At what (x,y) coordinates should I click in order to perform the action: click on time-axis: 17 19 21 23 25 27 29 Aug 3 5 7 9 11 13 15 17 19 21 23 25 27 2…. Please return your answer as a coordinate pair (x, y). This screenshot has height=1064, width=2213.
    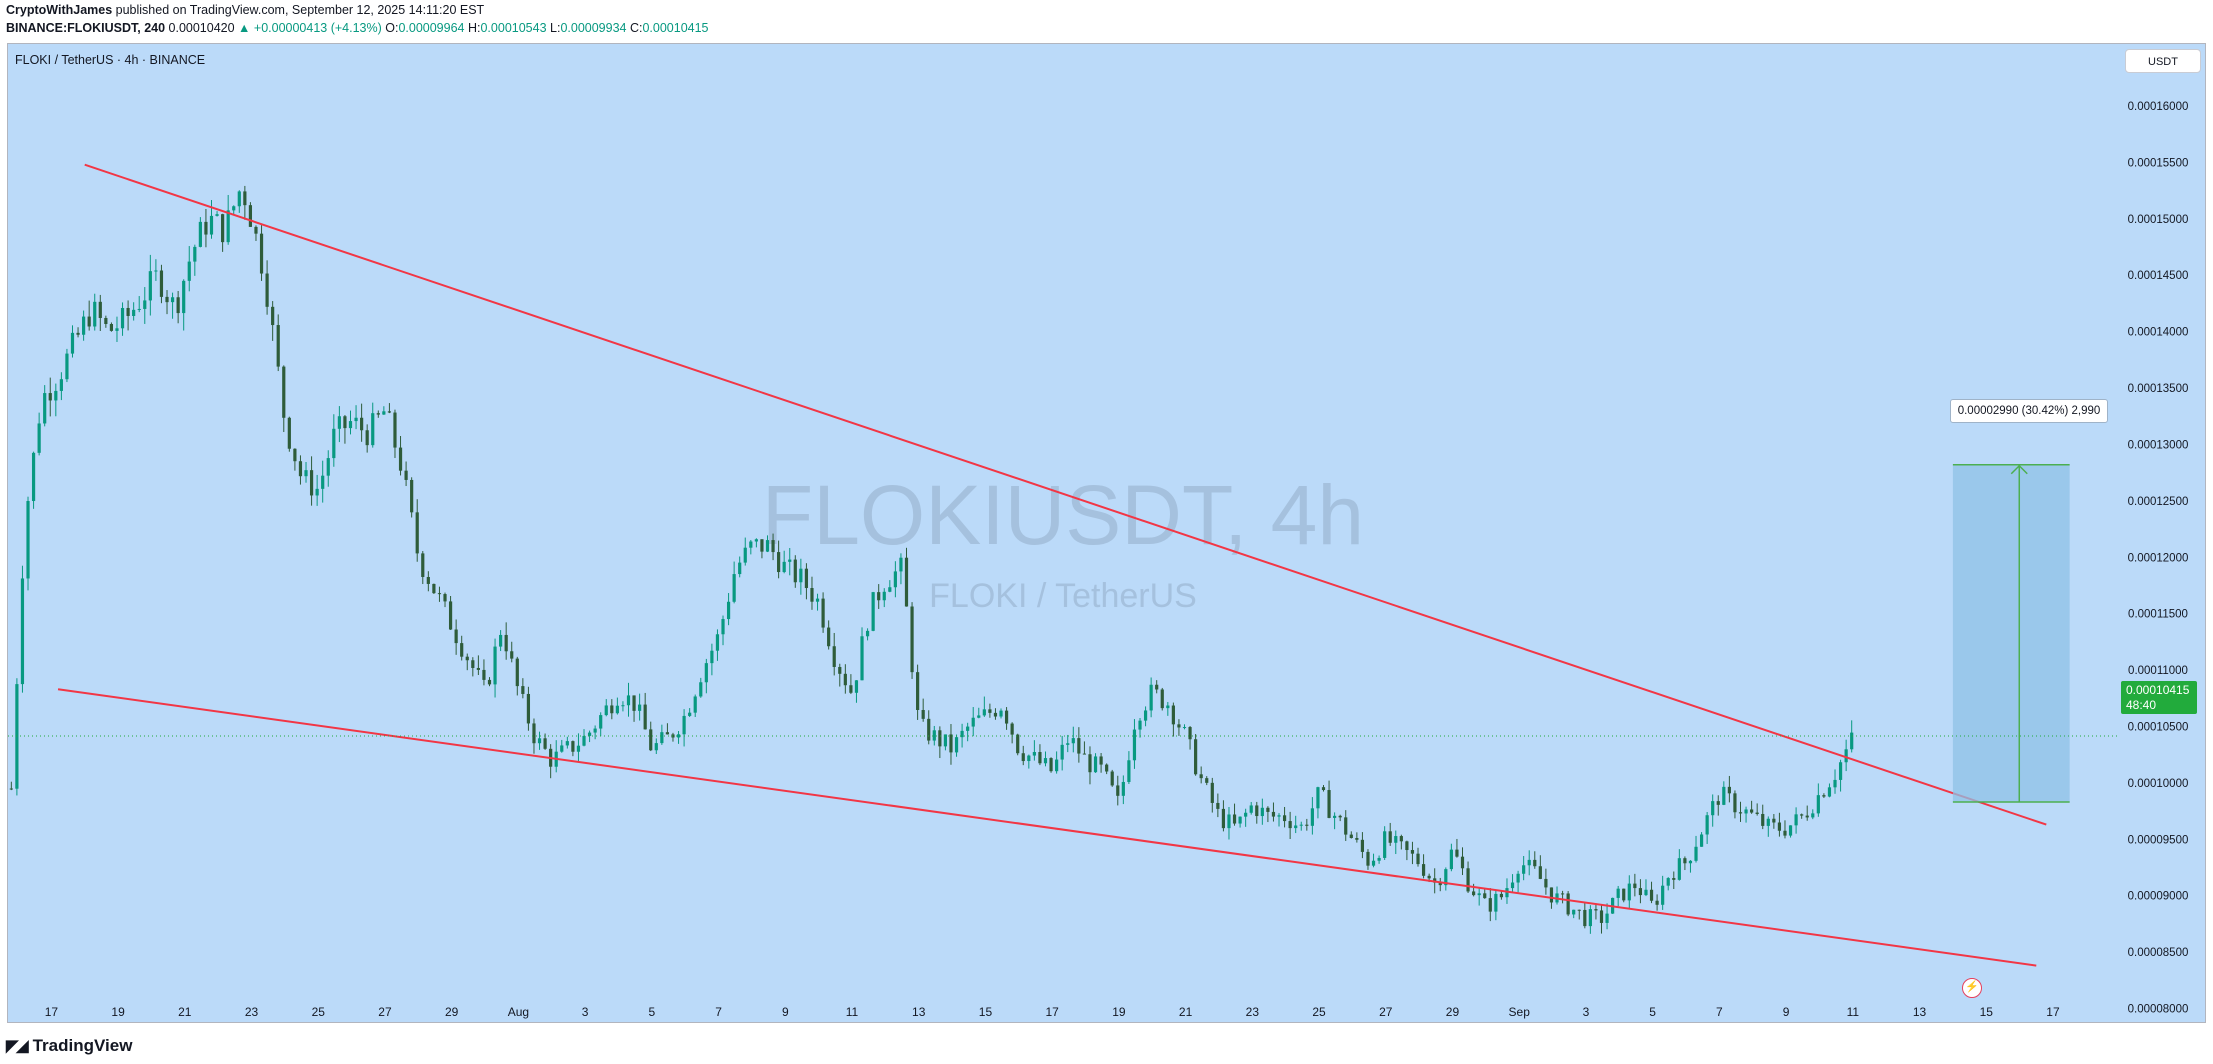
    Looking at the image, I should click on (1052, 1012).